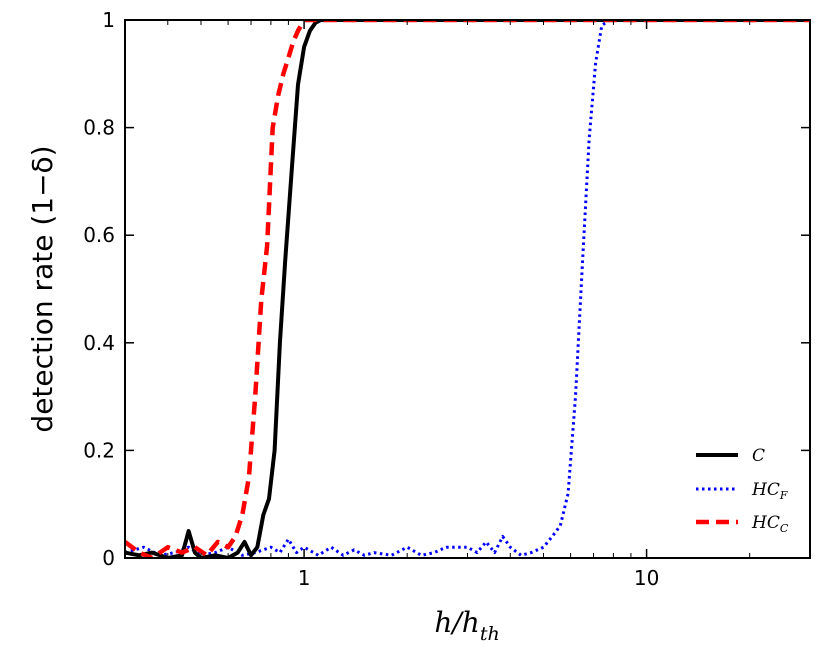 Image resolution: width=830 pixels, height=650 pixels. What do you see at coordinates (99, 343) in the screenshot?
I see `y-tick-label: 0.4` at bounding box center [99, 343].